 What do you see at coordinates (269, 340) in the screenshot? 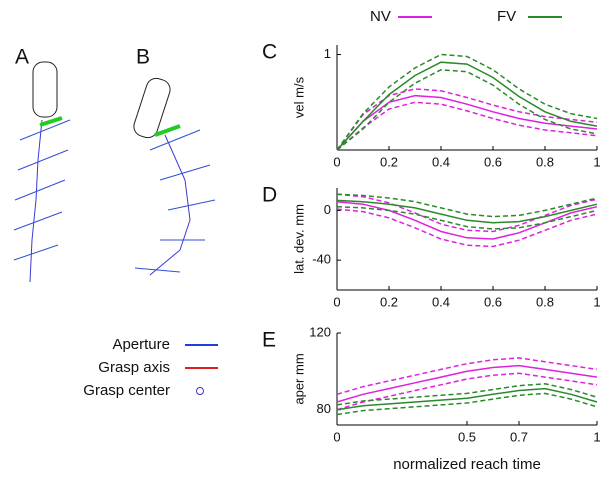
I see `panel-label: E` at bounding box center [269, 340].